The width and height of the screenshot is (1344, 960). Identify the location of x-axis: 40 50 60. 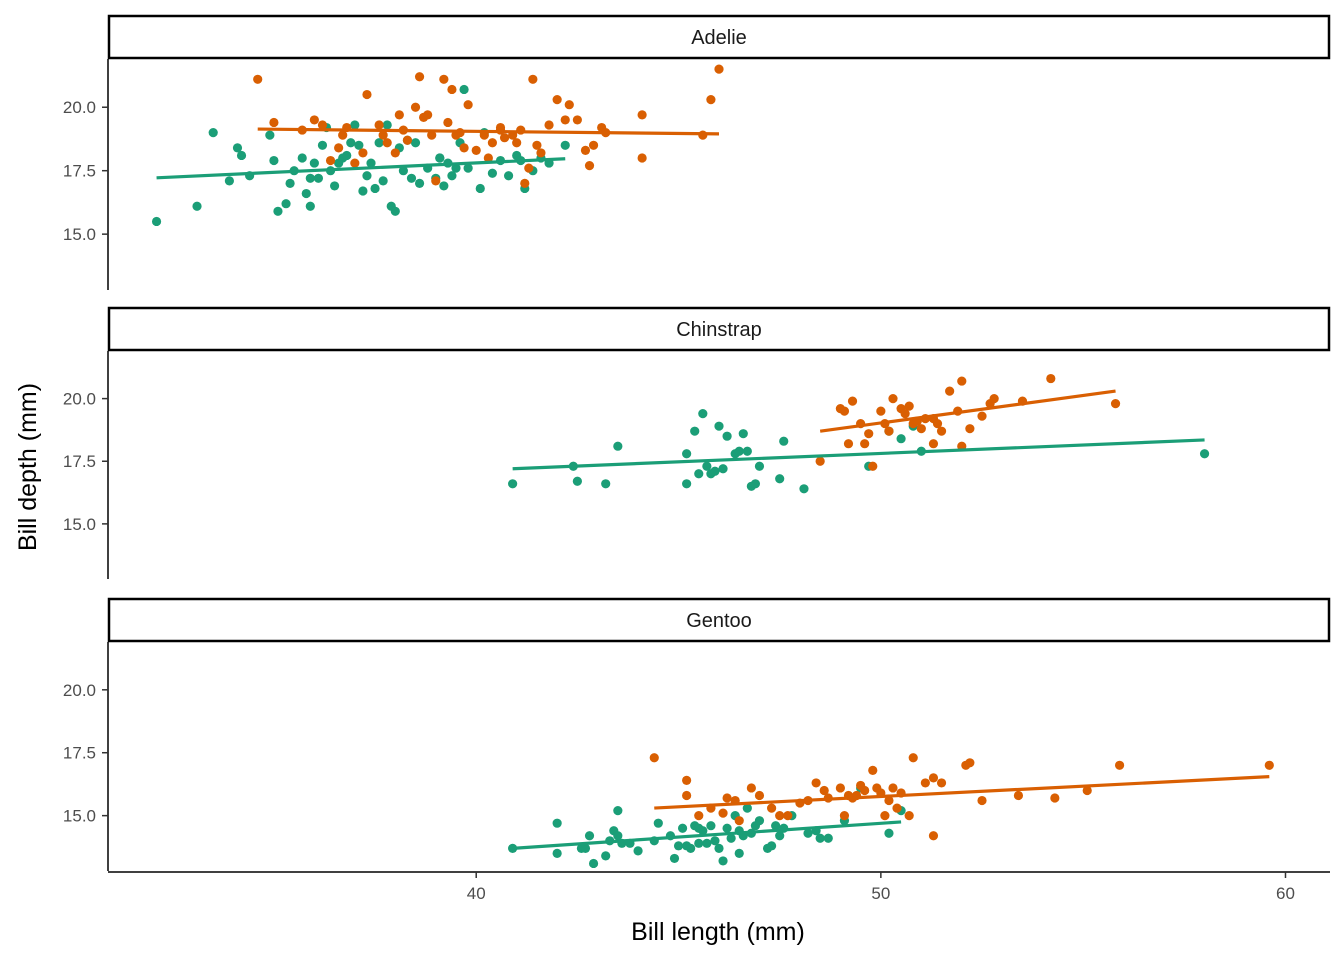
(719, 887).